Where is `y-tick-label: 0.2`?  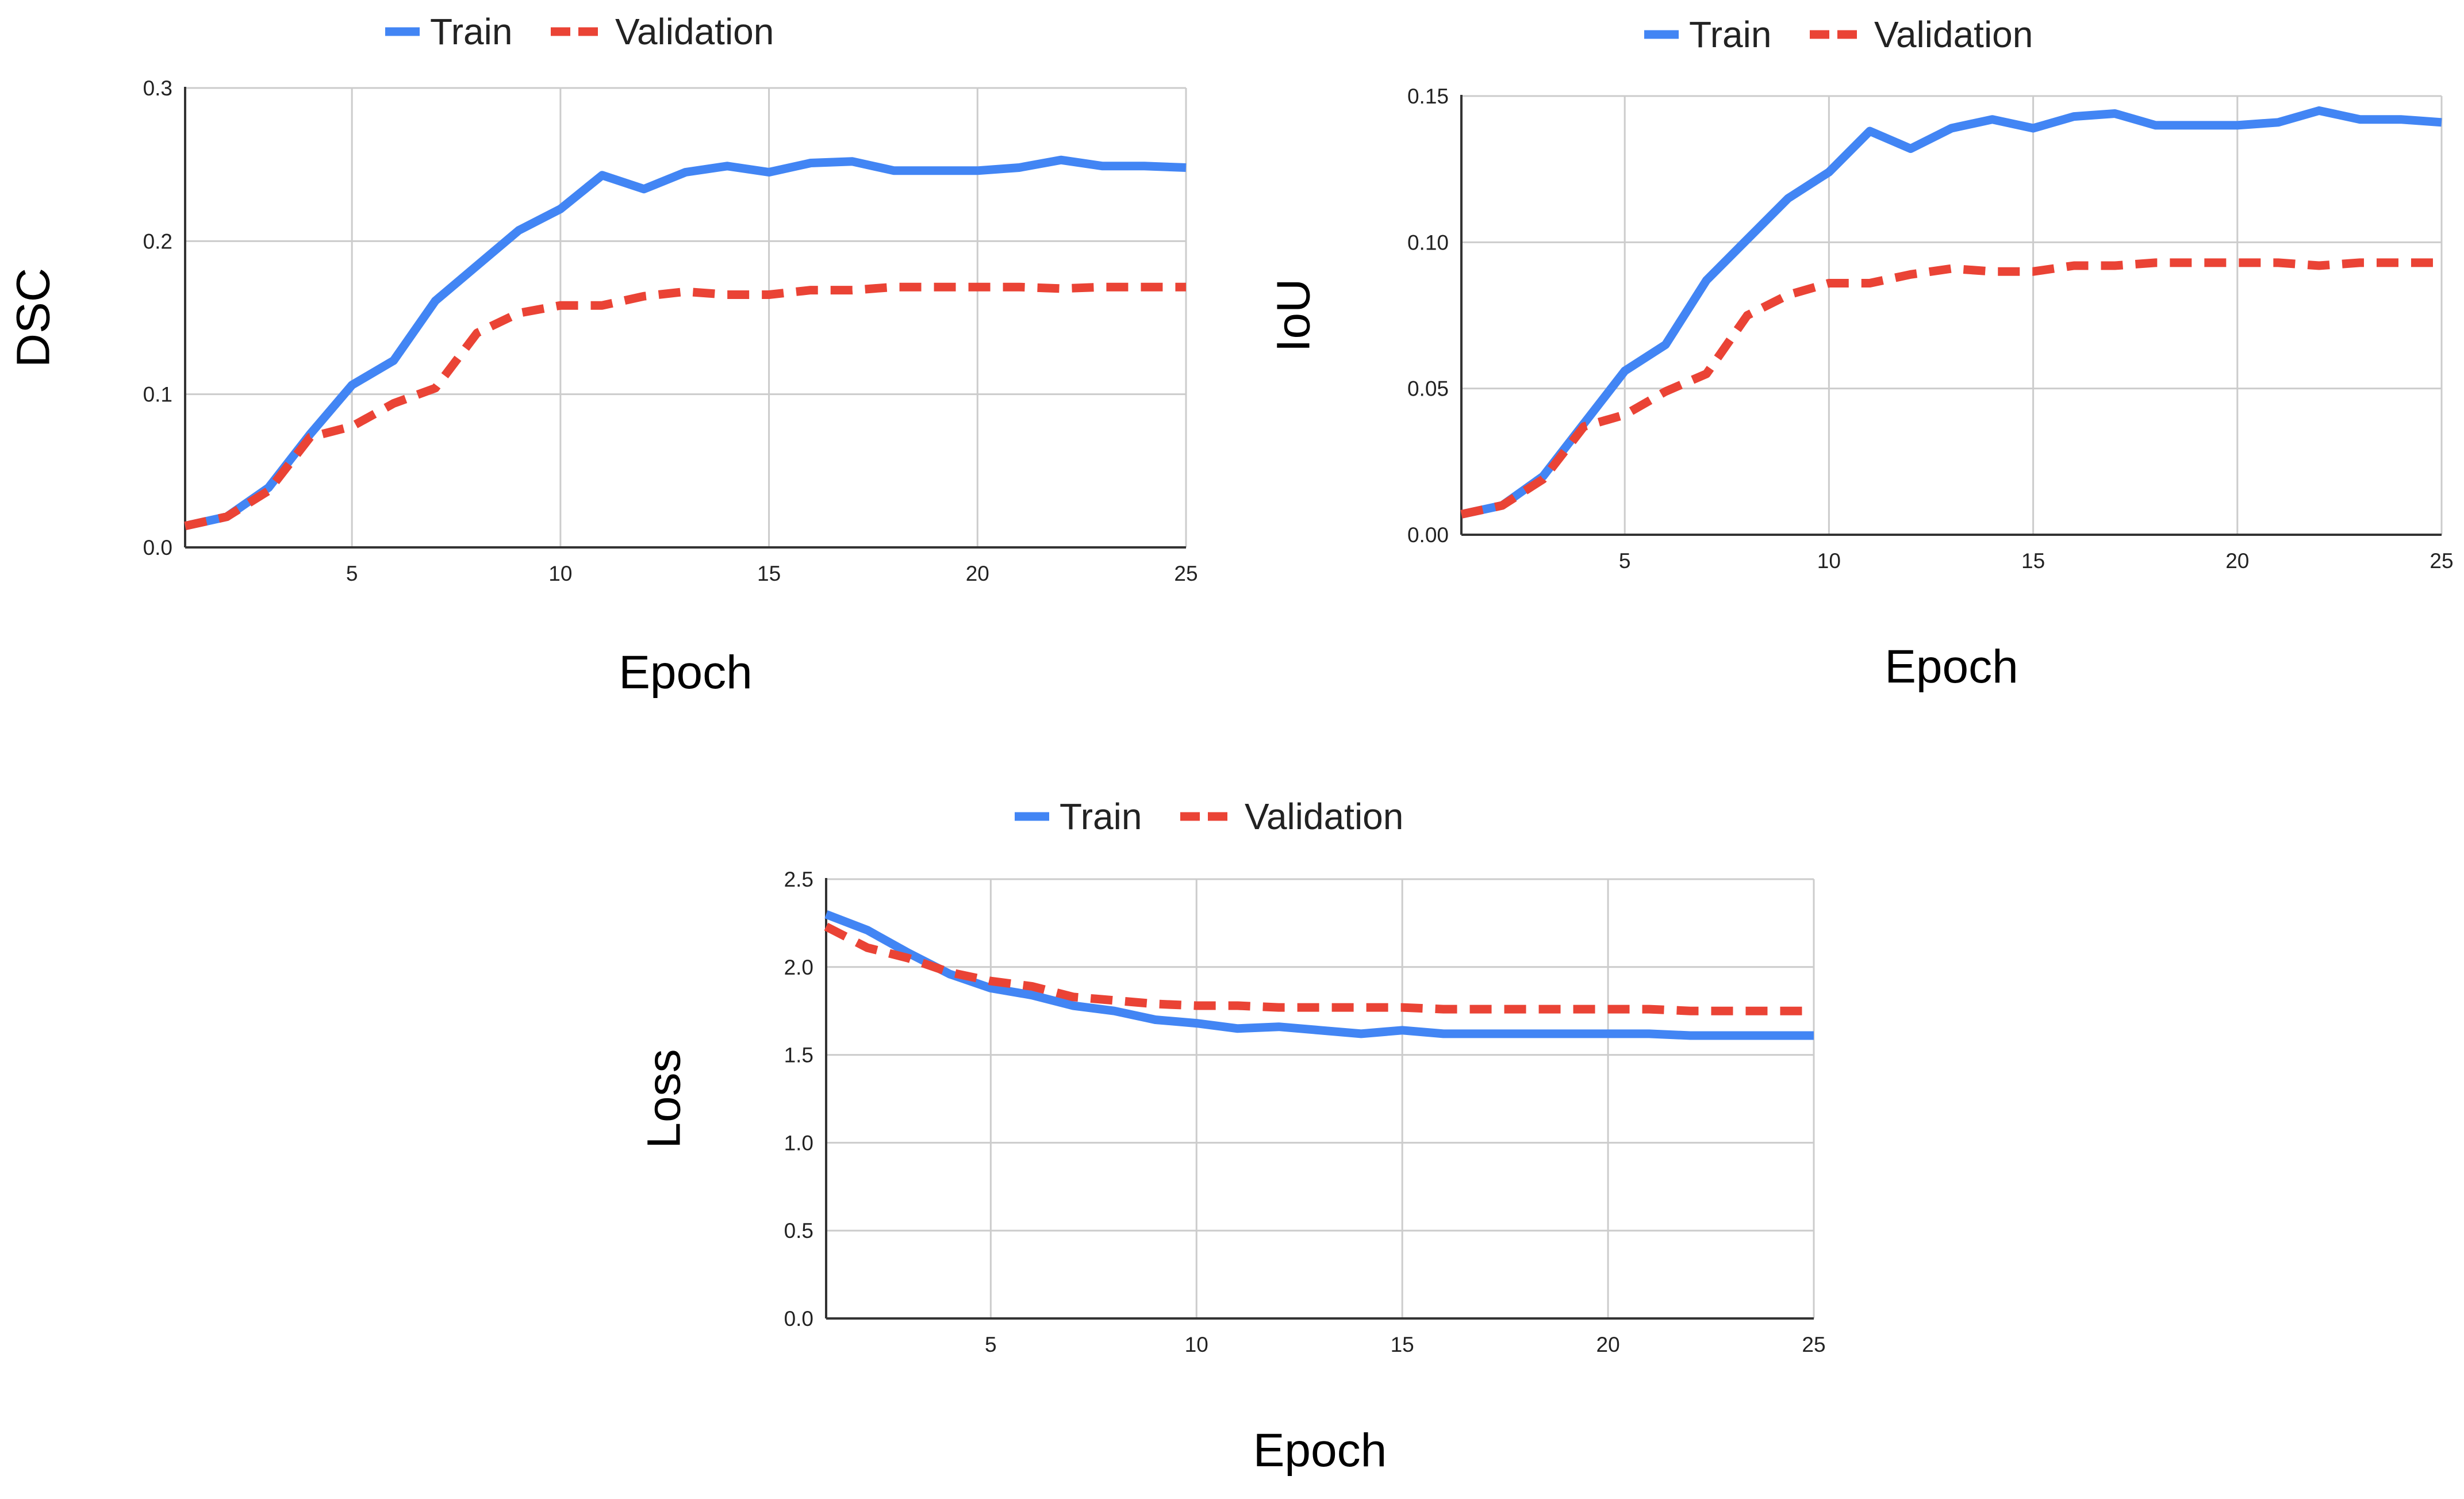
y-tick-label: 0.2 is located at coordinates (157, 241).